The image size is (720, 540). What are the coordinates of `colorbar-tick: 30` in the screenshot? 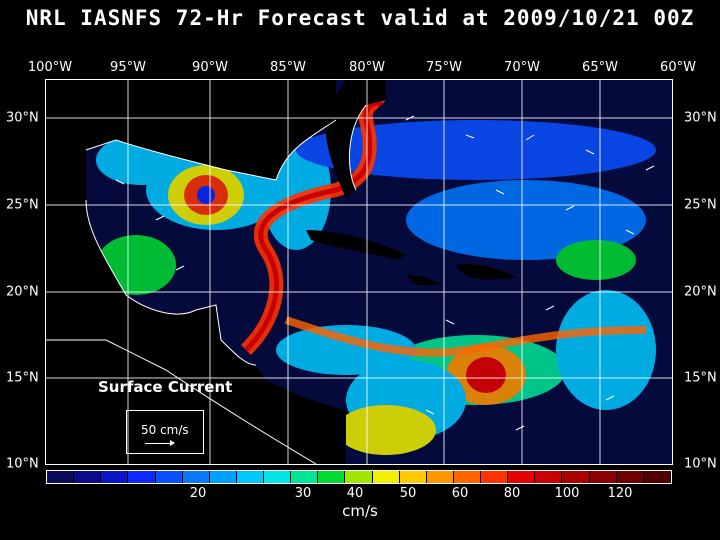 It's located at (303, 493).